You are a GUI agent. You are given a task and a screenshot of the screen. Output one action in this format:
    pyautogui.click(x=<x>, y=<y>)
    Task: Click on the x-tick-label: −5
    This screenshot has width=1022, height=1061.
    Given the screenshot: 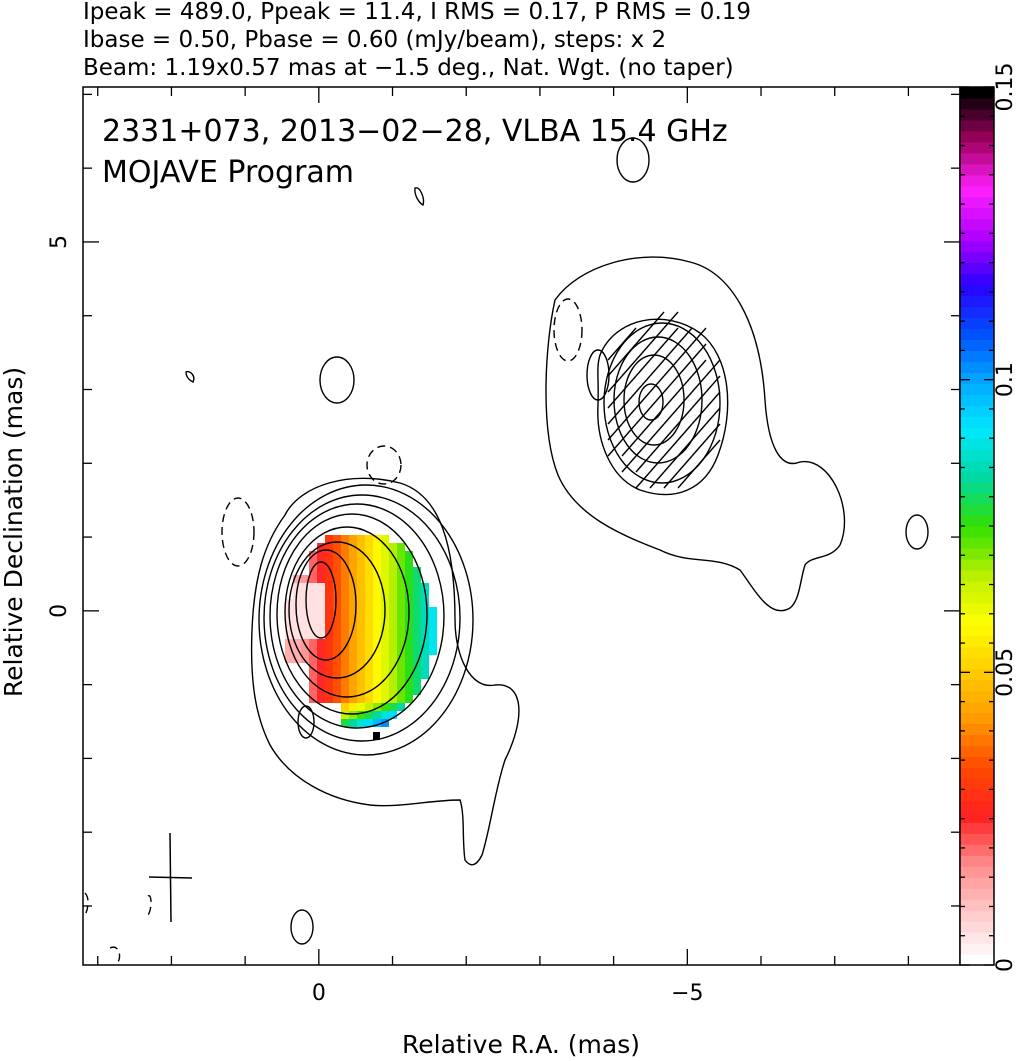 What is the action you would take?
    pyautogui.click(x=687, y=993)
    